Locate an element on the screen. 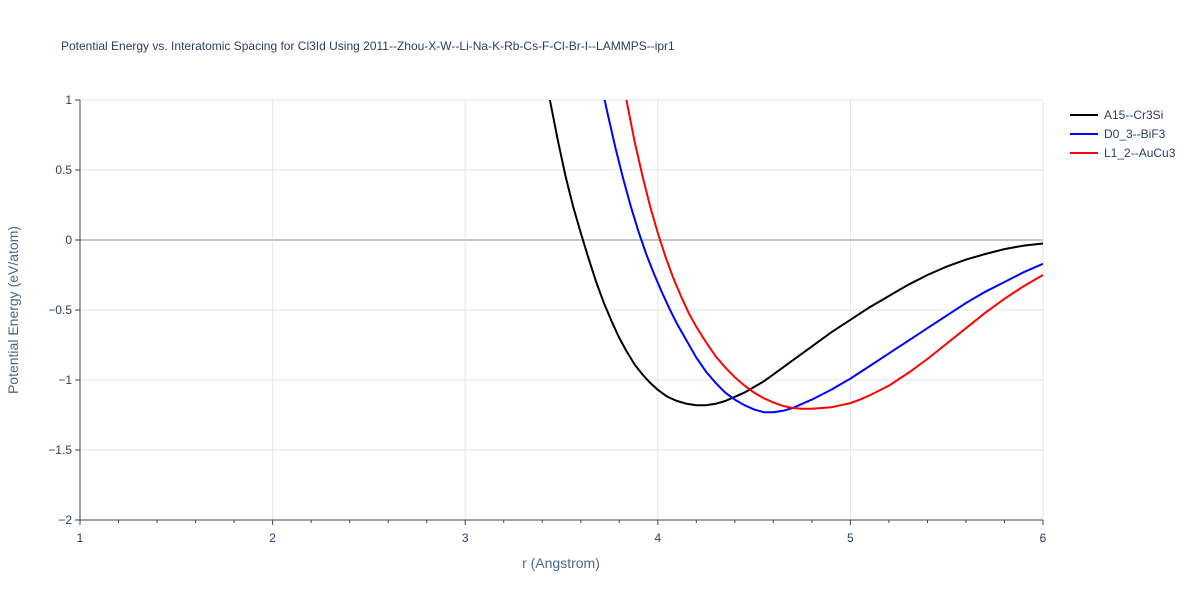 The height and width of the screenshot is (600, 1200). y-tick-labels: 1 0.5 0 −0.5 −1 −1.5 −2 is located at coordinates (60, 310).